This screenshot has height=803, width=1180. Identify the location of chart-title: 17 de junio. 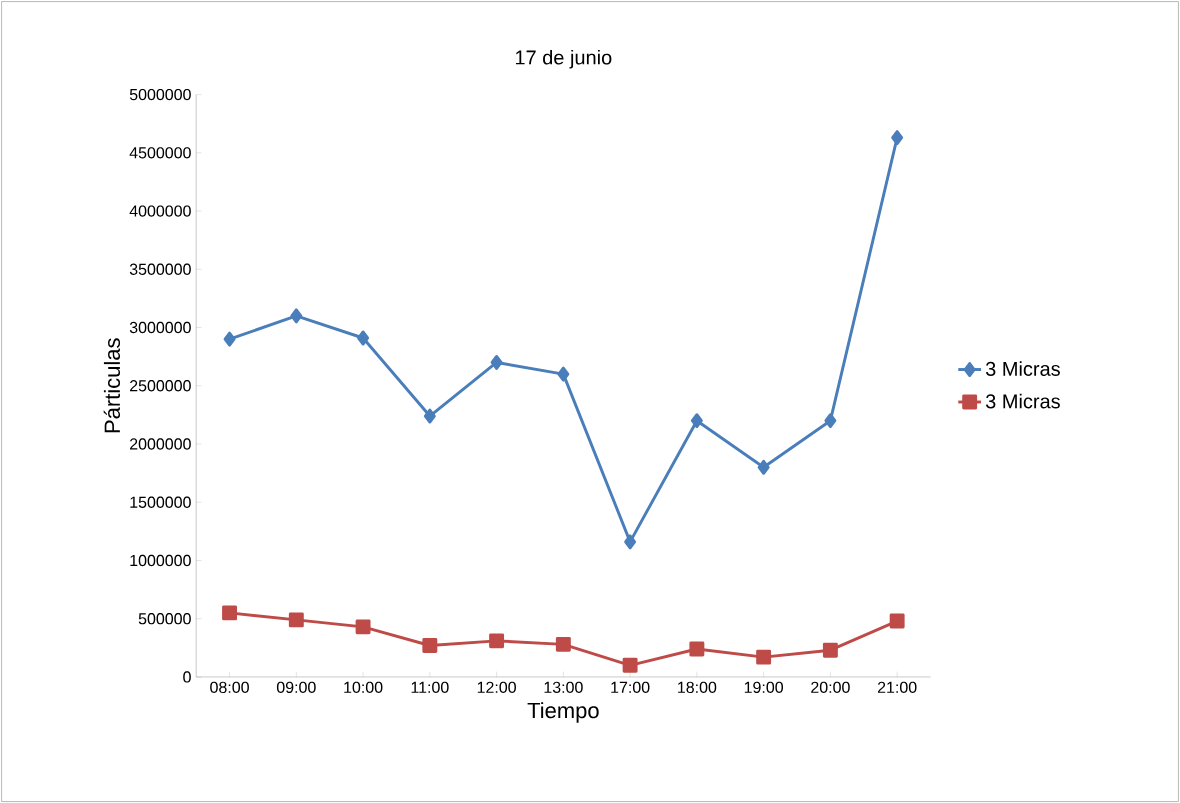
(563, 59).